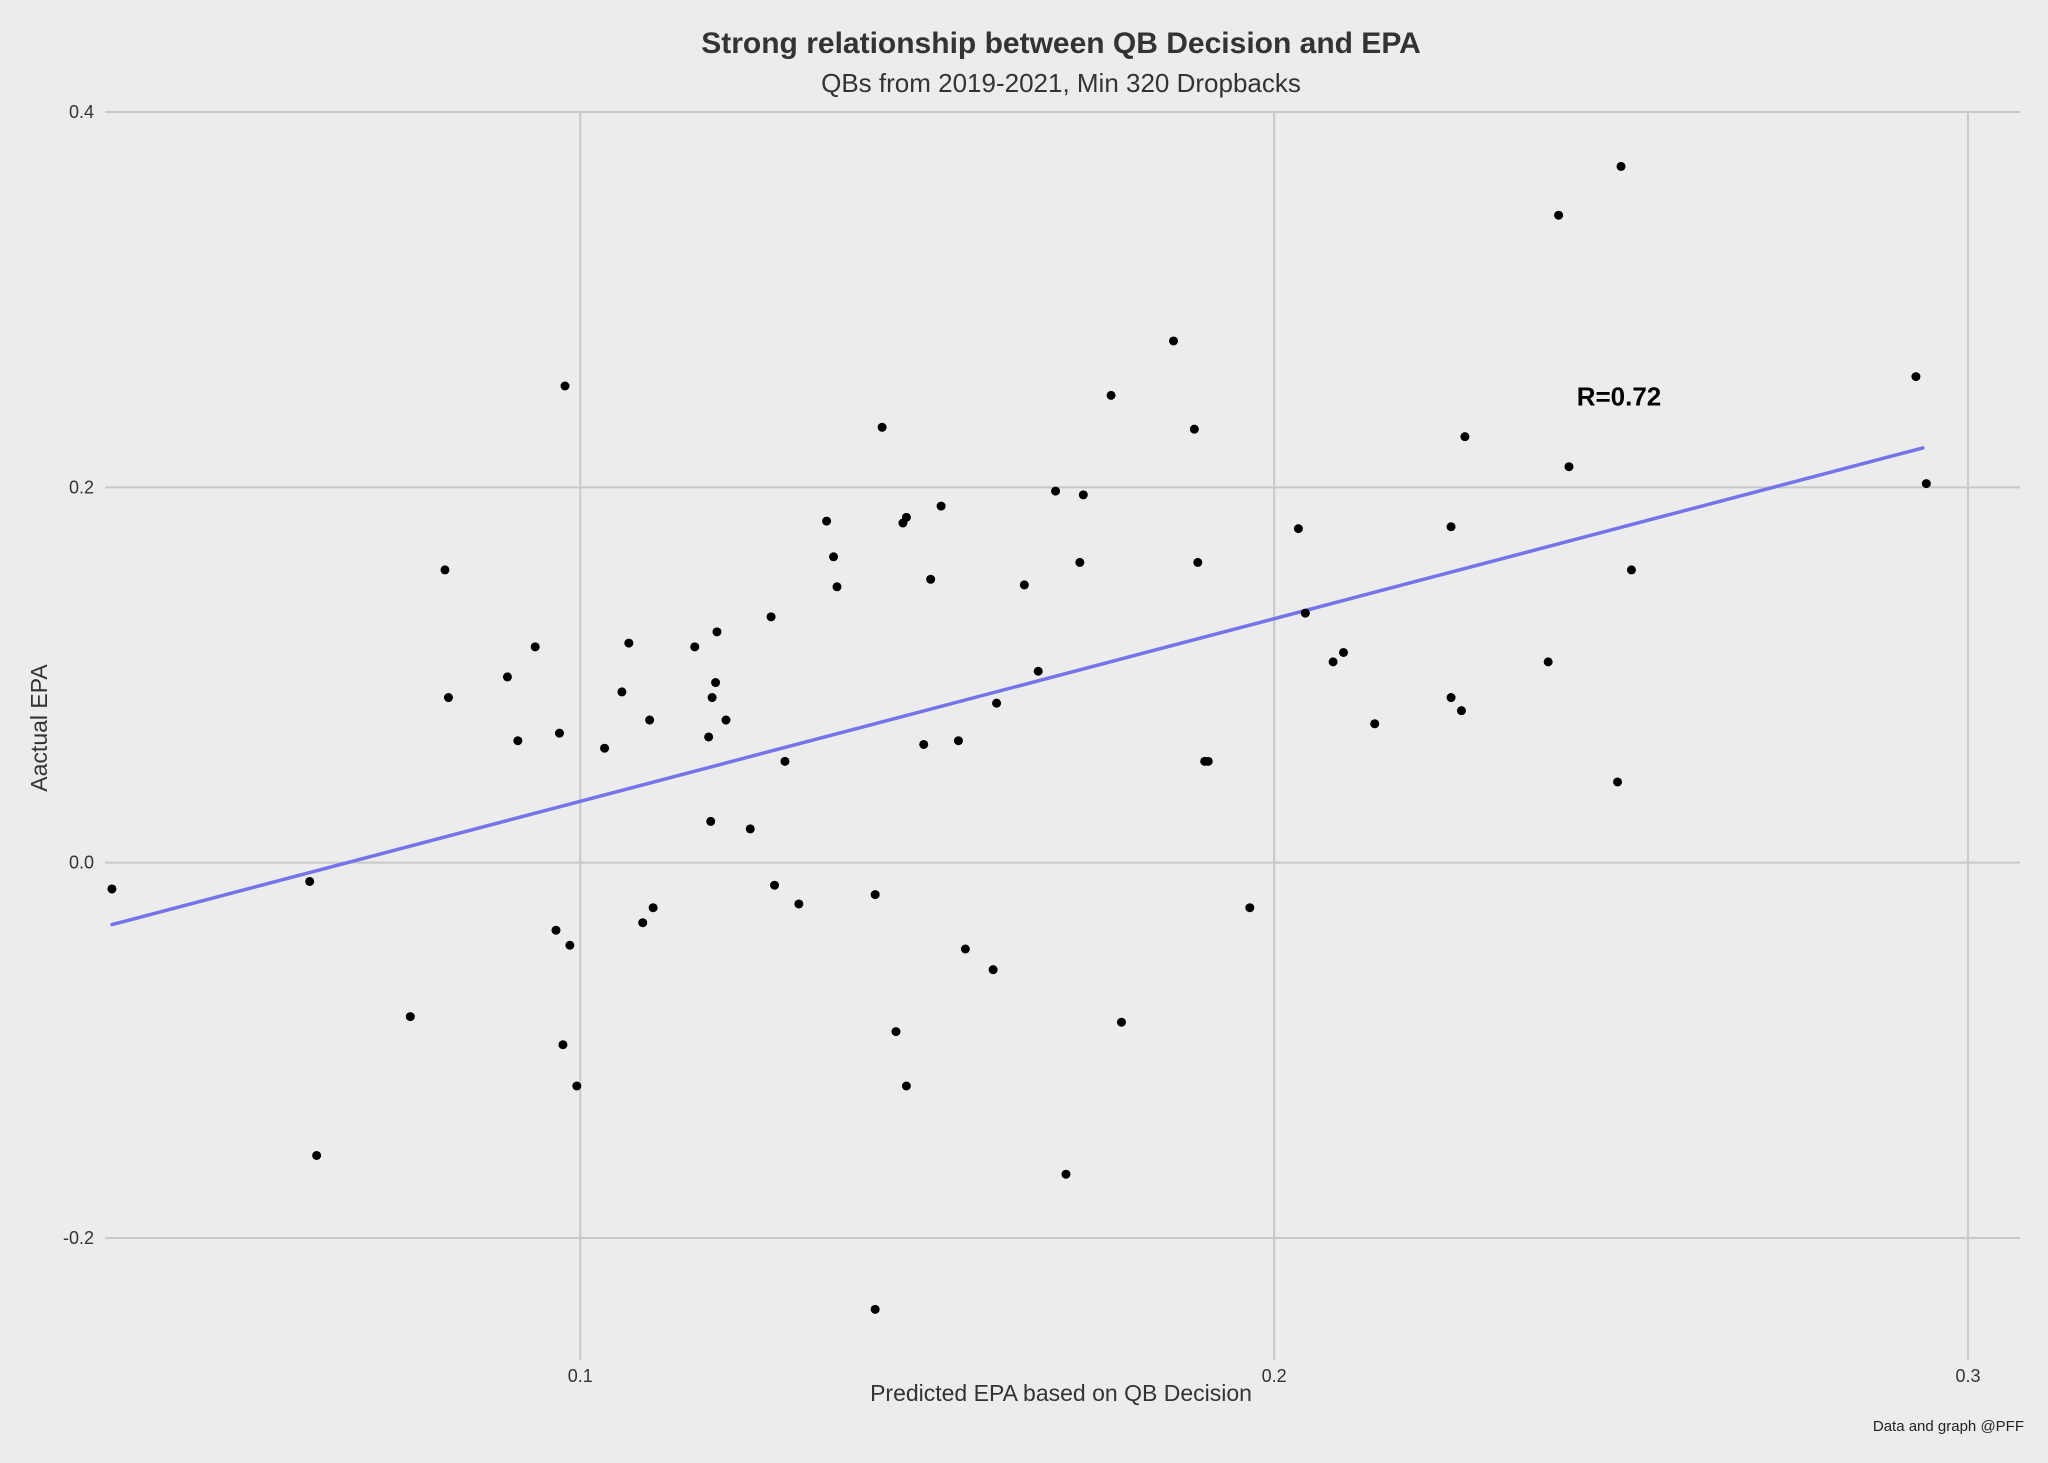 This screenshot has height=1463, width=2048. What do you see at coordinates (1061, 83) in the screenshot?
I see `chart-subtitle: QBs from 2019-2021, Min 320 Dropbacks` at bounding box center [1061, 83].